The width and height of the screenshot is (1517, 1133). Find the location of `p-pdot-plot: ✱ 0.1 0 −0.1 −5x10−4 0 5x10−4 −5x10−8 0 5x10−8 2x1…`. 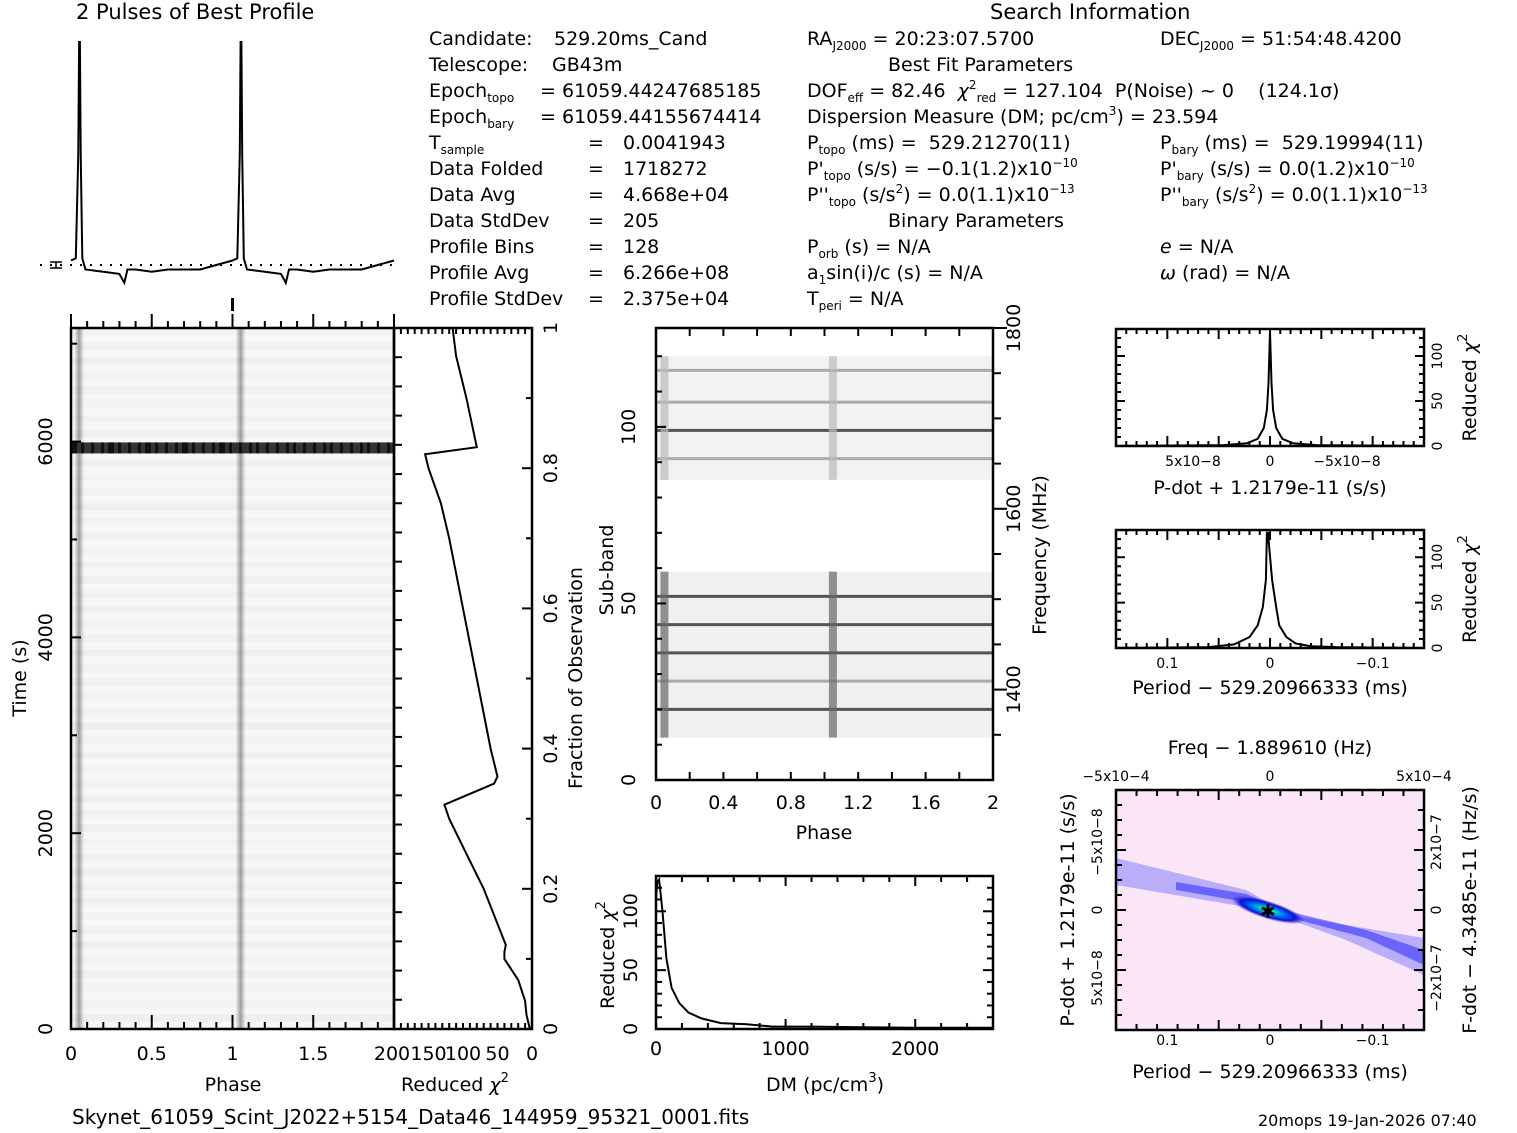

p-pdot-plot: ✱ 0.1 0 −0.1 −5x10−4 0 5x10−4 −5x10−8 0 5x10−8 2x1… is located at coordinates (1269, 910).